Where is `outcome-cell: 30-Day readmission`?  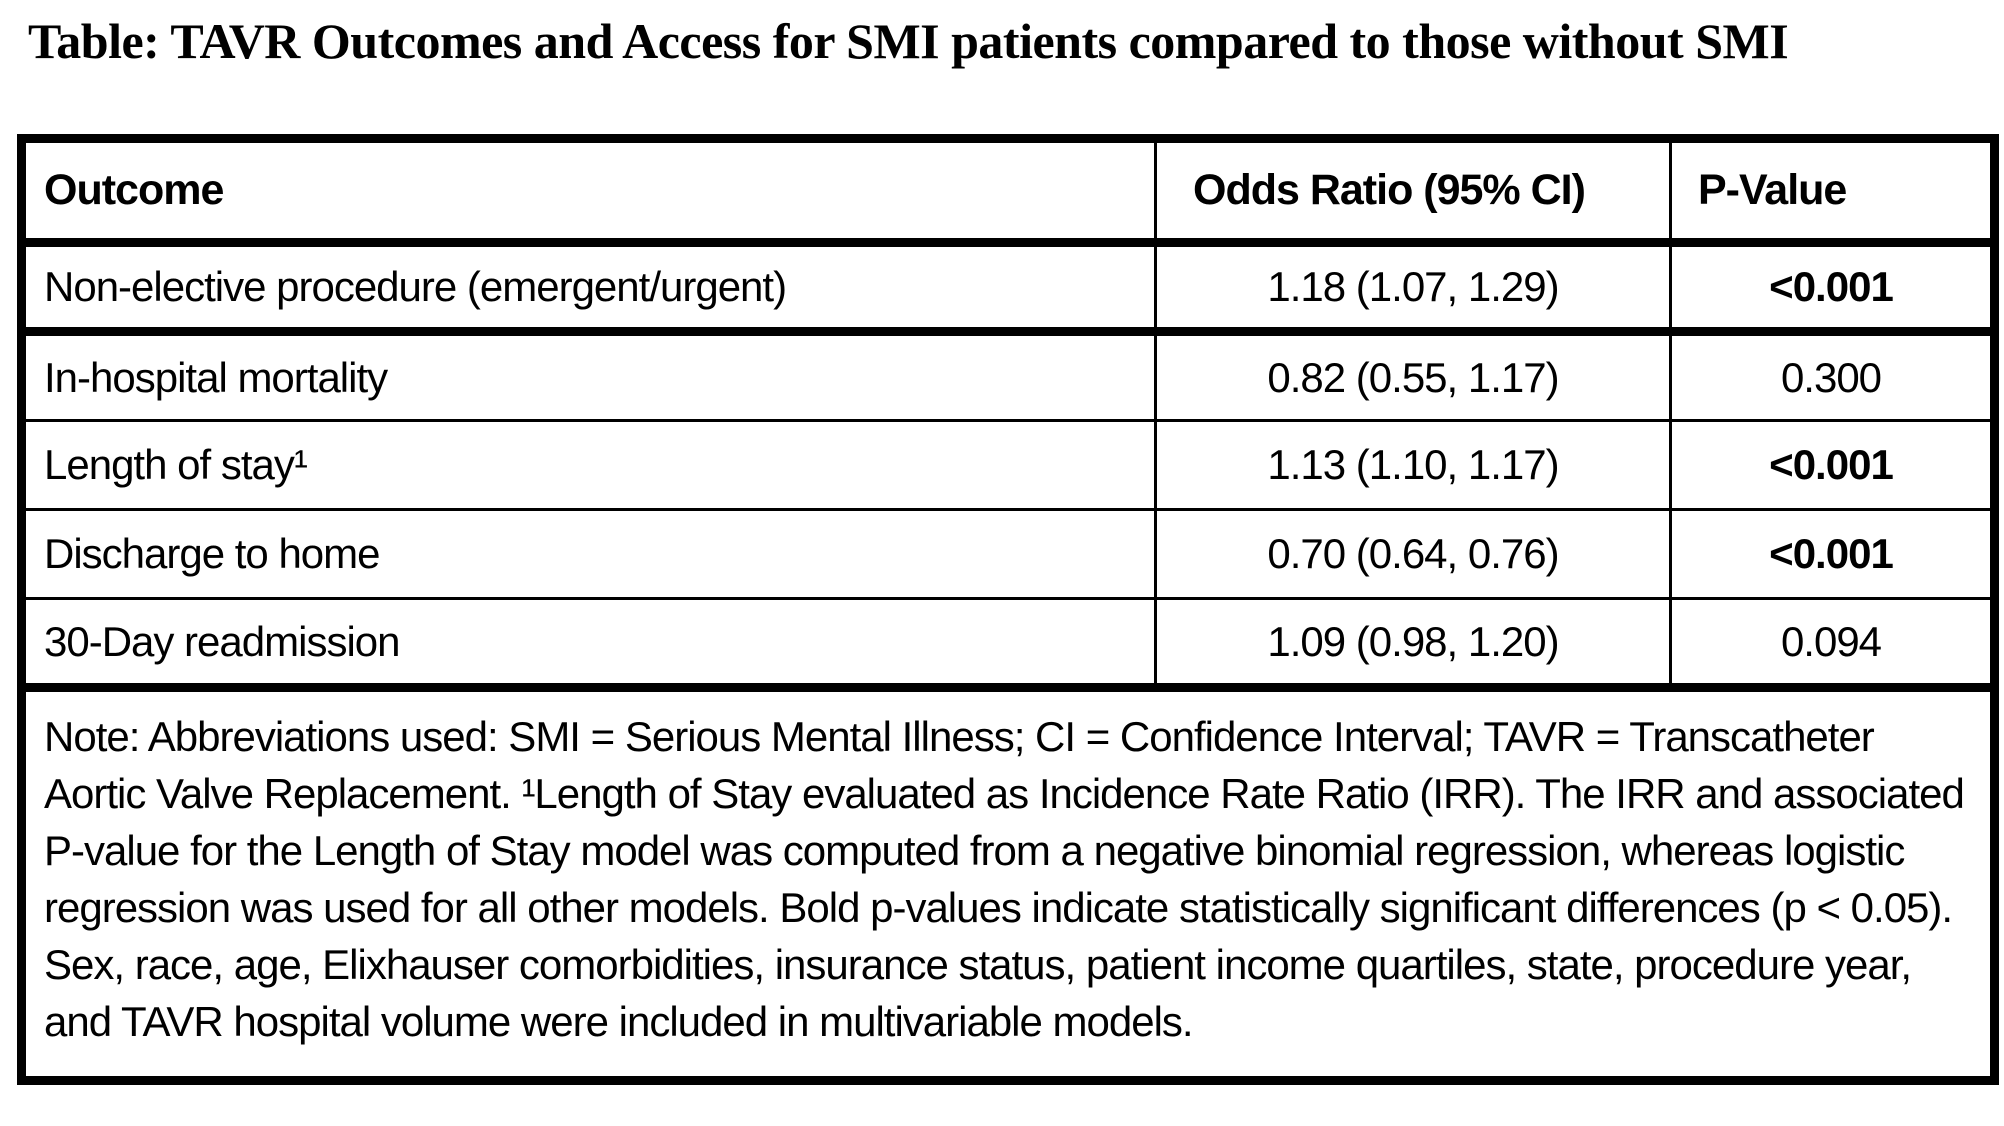
outcome-cell: 30-Day readmission is located at coordinates (222, 641).